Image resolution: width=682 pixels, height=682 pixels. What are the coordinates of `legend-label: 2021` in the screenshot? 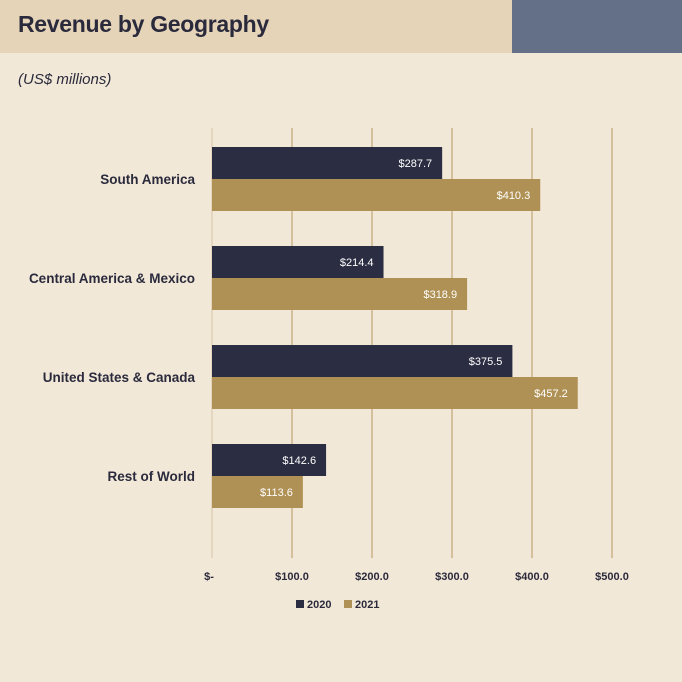 It's located at (367, 605).